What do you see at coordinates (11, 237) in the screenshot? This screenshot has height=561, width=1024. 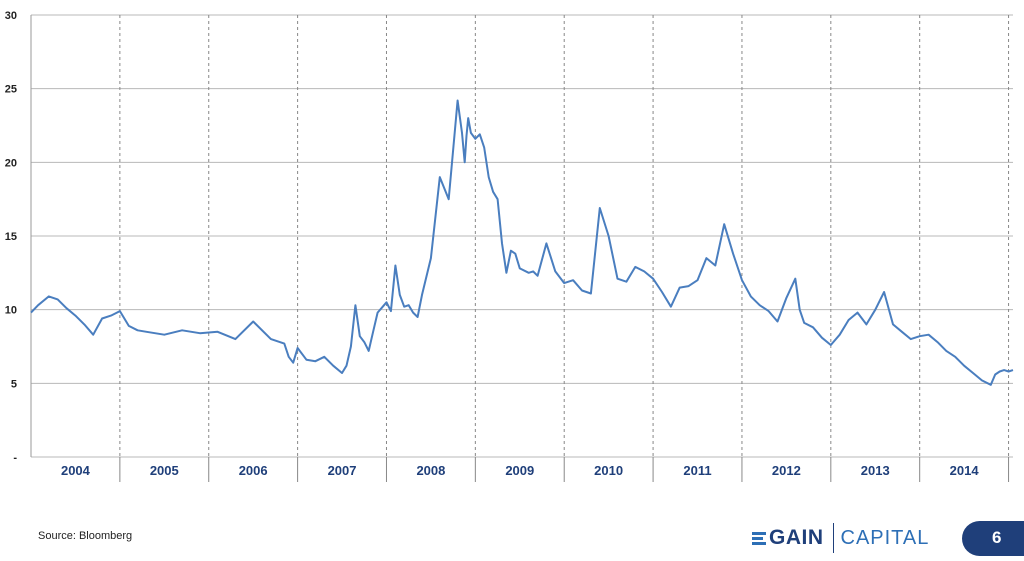 I see `y-tick-label: 15` at bounding box center [11, 237].